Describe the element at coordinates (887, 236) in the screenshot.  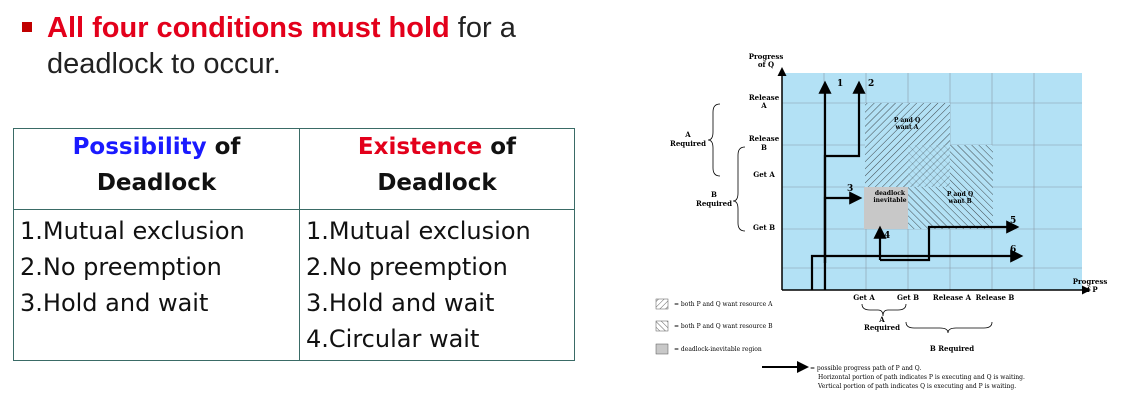
I see `path-label-4: 4` at that location.